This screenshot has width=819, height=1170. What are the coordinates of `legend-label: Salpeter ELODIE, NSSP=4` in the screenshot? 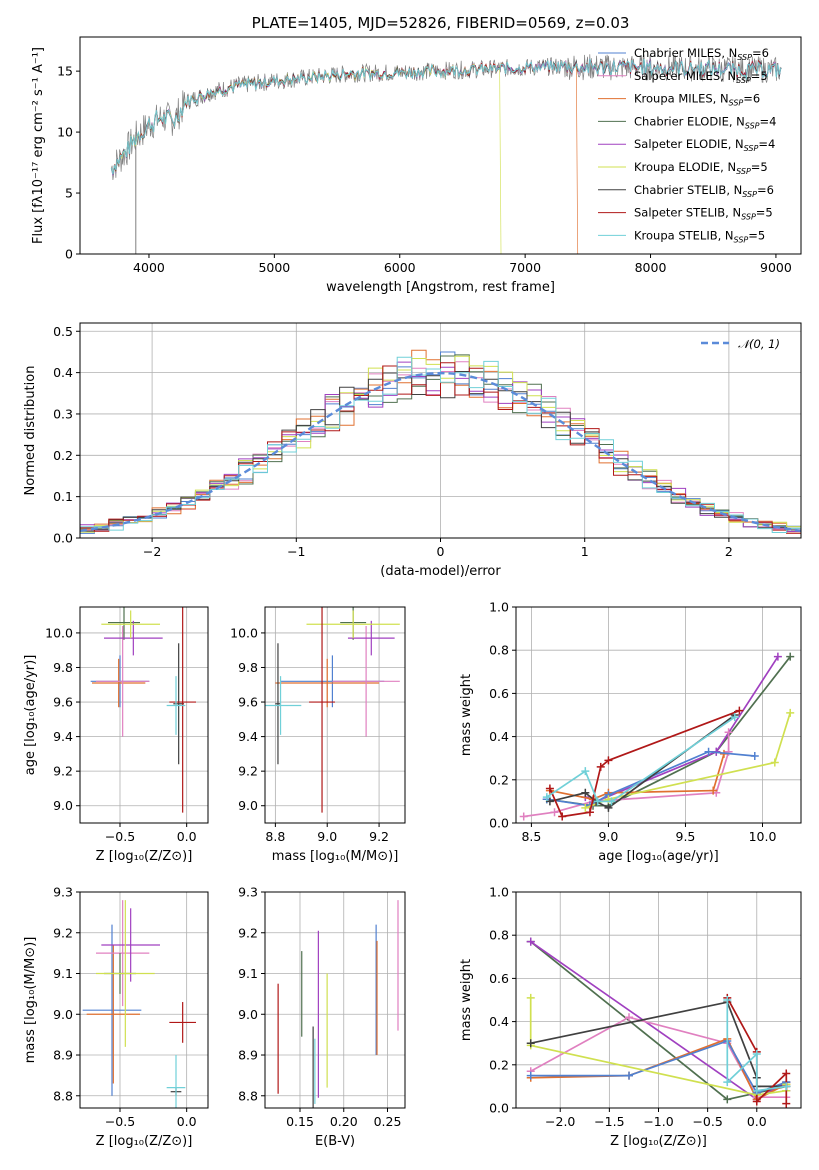 It's located at (704, 145).